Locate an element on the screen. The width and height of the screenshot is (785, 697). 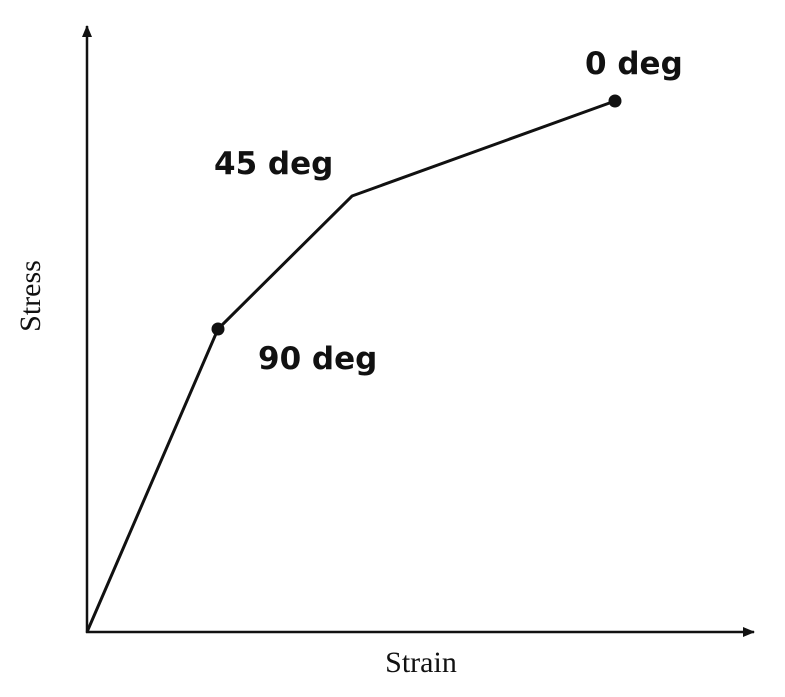
label-90-deg: 90 deg is located at coordinates (317, 359).